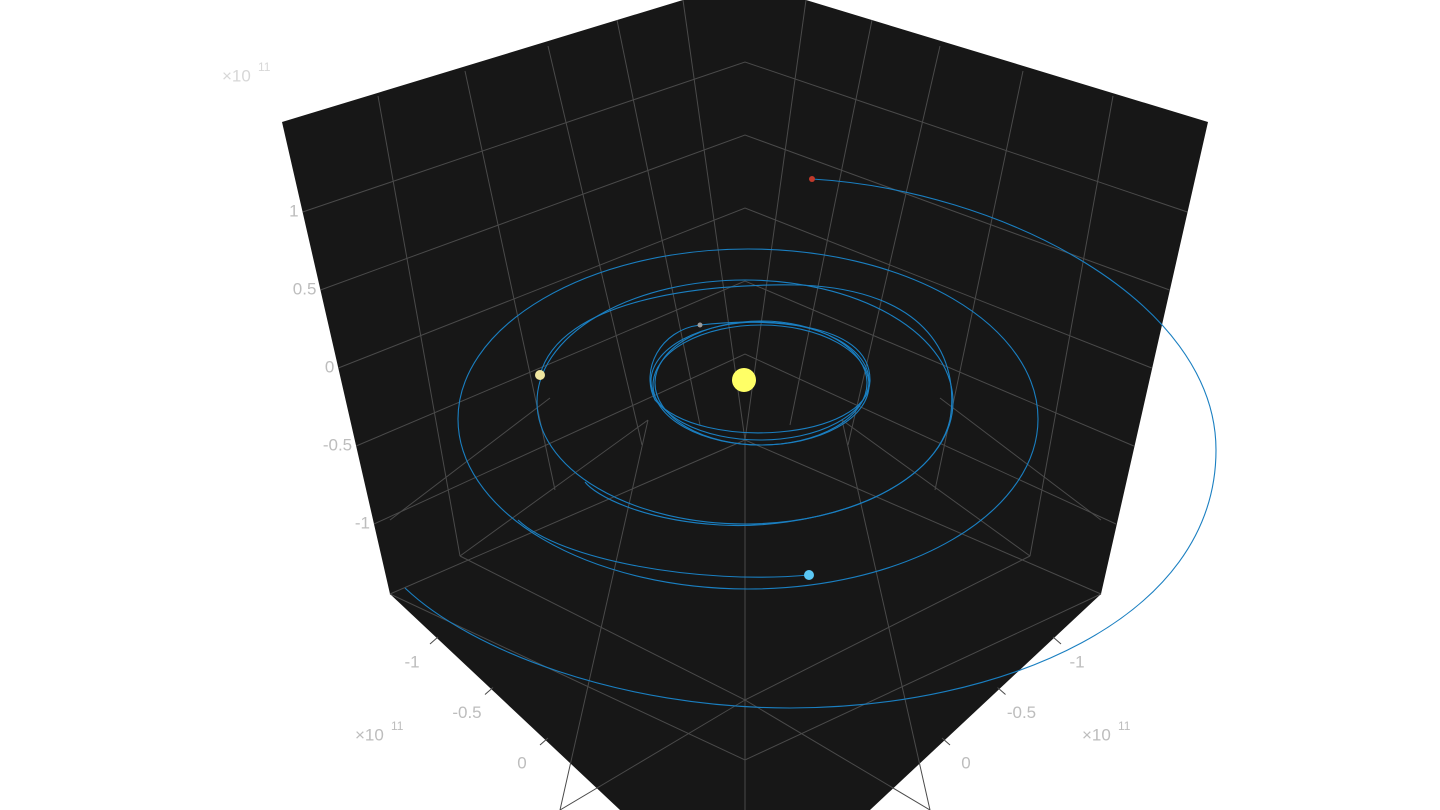 The image size is (1440, 810). What do you see at coordinates (466, 712) in the screenshot?
I see `x-tick-label: -0.5` at bounding box center [466, 712].